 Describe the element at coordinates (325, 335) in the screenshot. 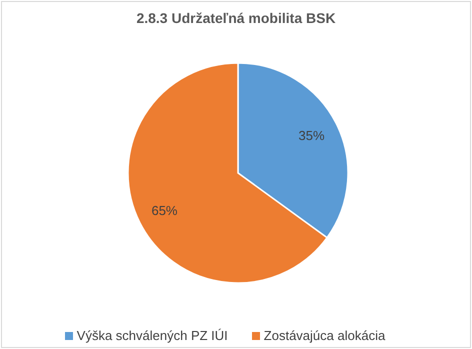

I see `legend-label: Zostávajúca alokácia` at that location.